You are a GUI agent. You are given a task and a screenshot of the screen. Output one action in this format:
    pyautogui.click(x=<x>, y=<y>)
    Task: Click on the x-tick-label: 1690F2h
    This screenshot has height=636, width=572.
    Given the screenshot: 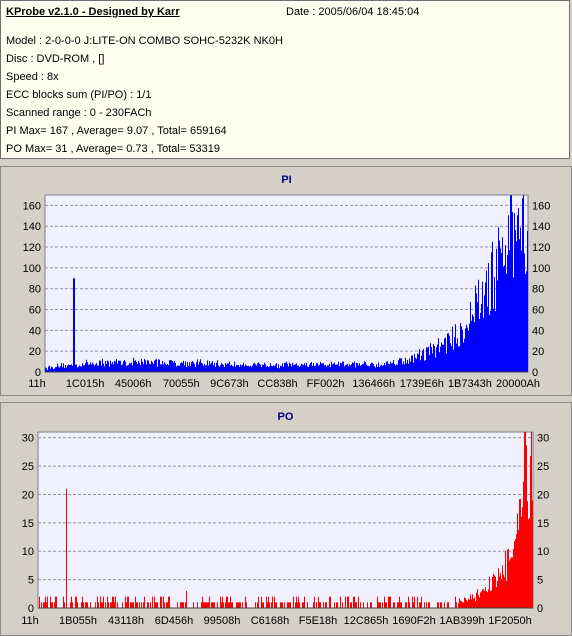 What is the action you would take?
    pyautogui.click(x=413, y=621)
    